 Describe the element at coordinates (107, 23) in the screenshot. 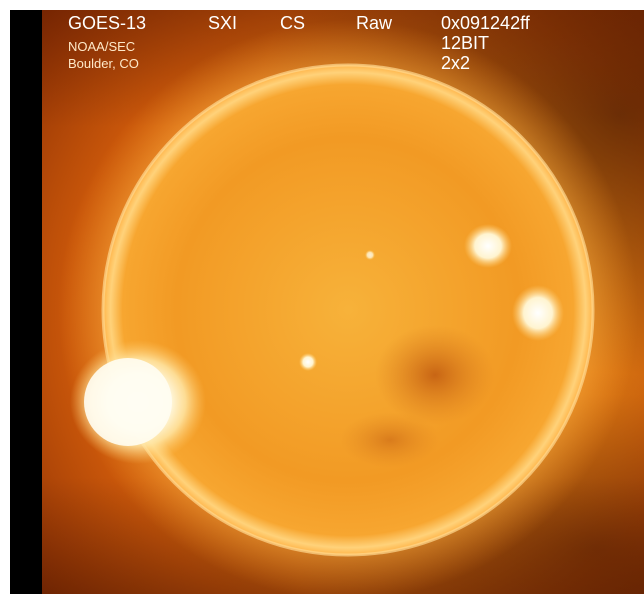

I see `satellite-label: GOES-13` at that location.